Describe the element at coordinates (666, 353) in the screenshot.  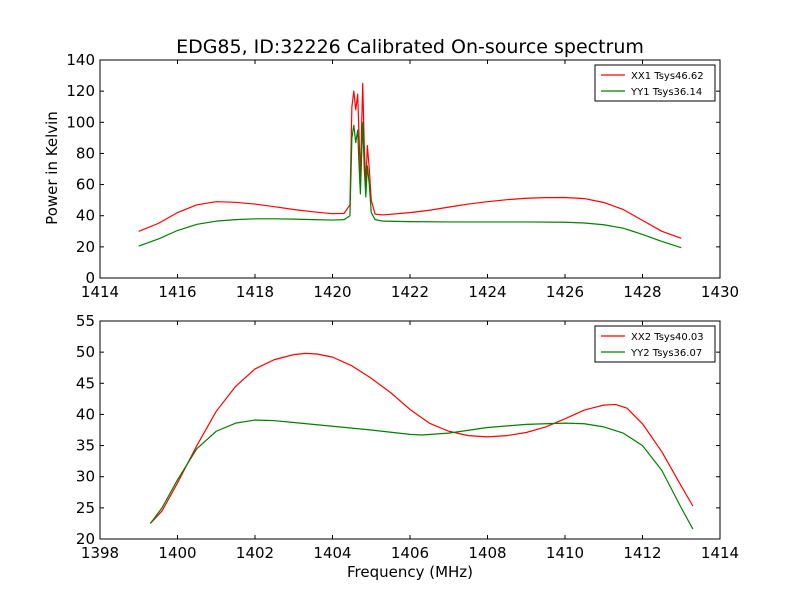
I see `legend-label: YY2 Tsys36.07` at that location.